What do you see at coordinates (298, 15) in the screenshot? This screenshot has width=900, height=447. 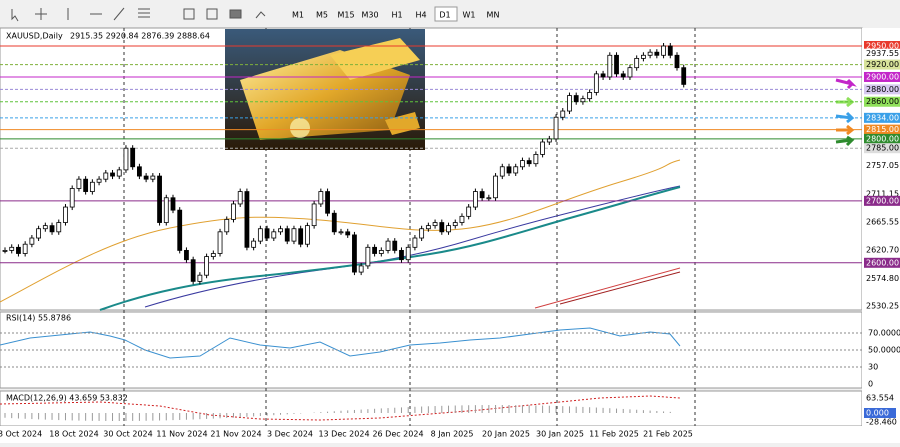 I see `timeframe-button: M1` at bounding box center [298, 15].